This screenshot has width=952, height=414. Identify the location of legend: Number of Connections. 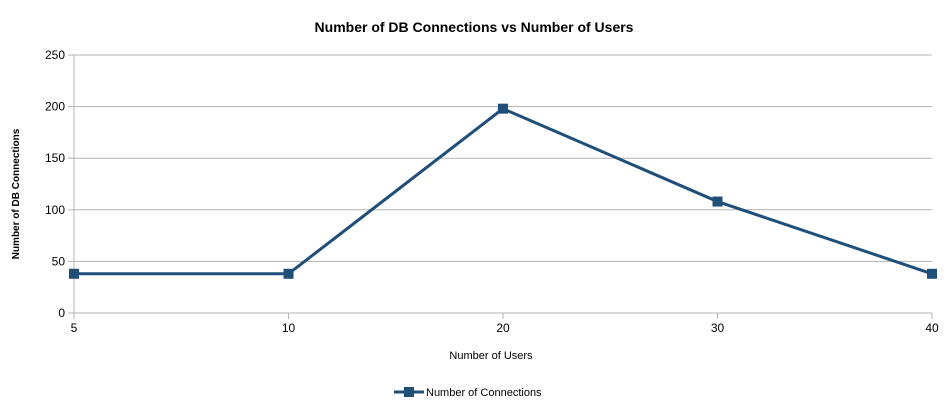
(468, 393).